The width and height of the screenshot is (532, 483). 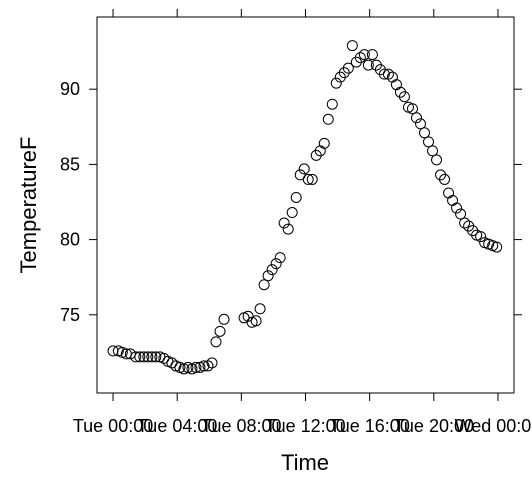 What do you see at coordinates (70, 164) in the screenshot?
I see `y-tick-label: 85` at bounding box center [70, 164].